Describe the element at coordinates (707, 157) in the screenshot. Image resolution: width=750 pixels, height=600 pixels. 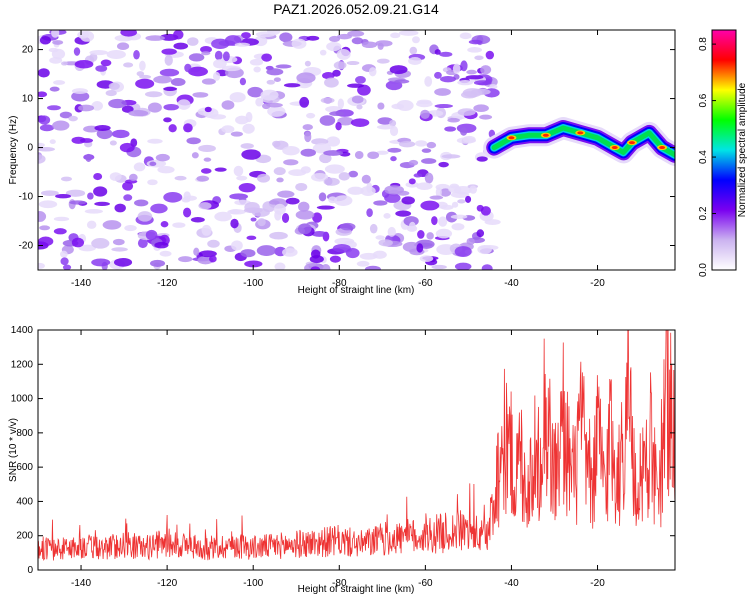
I see `colorbar-ticks: 0.0 0.2 0.4 0.6 0.8` at that location.